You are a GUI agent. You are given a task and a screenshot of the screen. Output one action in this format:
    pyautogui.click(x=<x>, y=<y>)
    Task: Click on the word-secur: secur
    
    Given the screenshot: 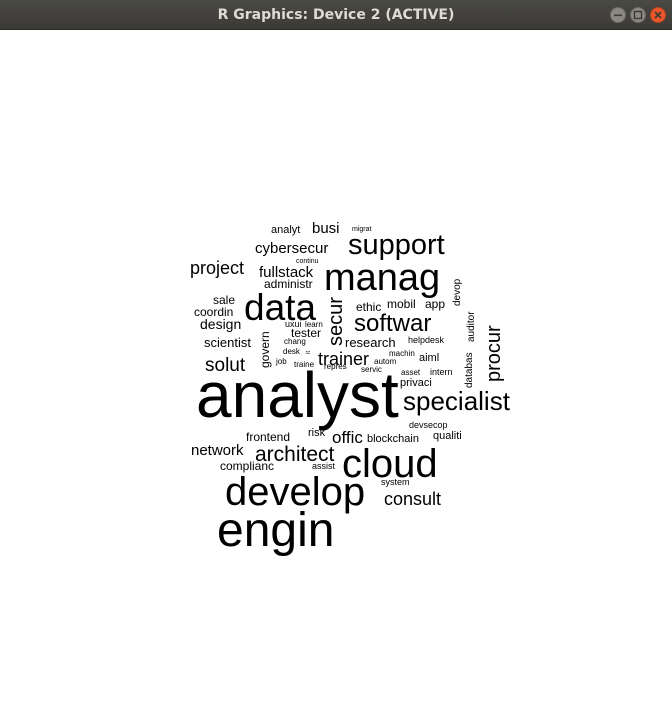 What is the action you would take?
    pyautogui.click(x=336, y=321)
    